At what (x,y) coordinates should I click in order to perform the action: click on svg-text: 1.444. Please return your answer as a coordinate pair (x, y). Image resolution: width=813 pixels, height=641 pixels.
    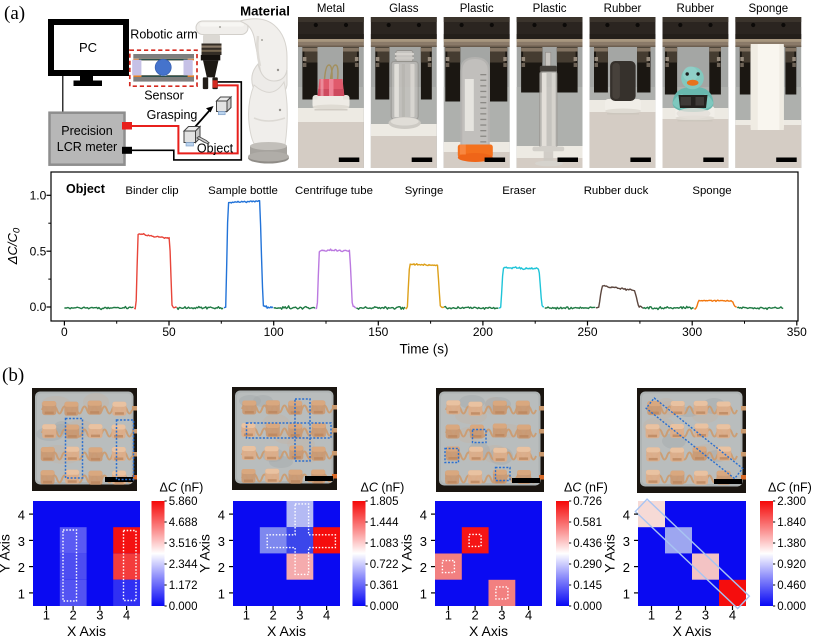
    Looking at the image, I should click on (384, 523).